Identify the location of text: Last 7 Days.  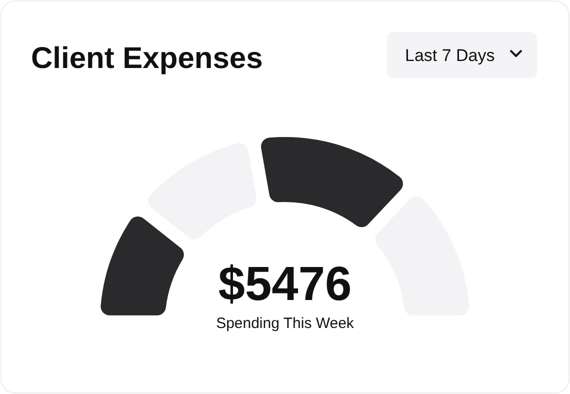
(450, 55).